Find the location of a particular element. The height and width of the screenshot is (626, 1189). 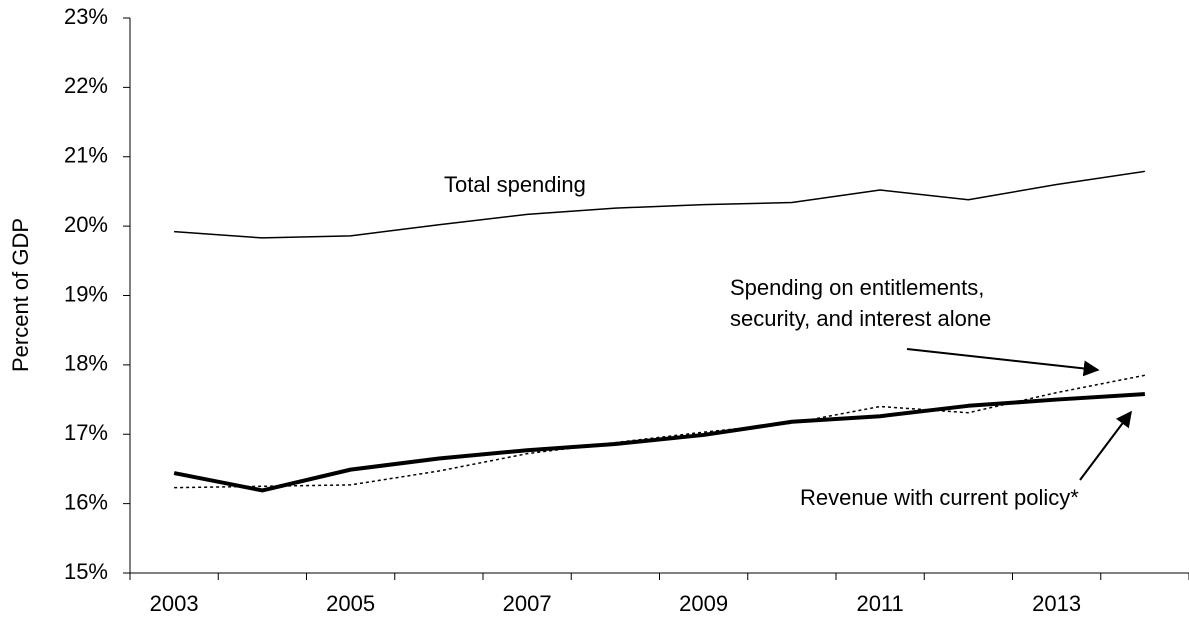

x-tick-label: 2009 is located at coordinates (703, 603).